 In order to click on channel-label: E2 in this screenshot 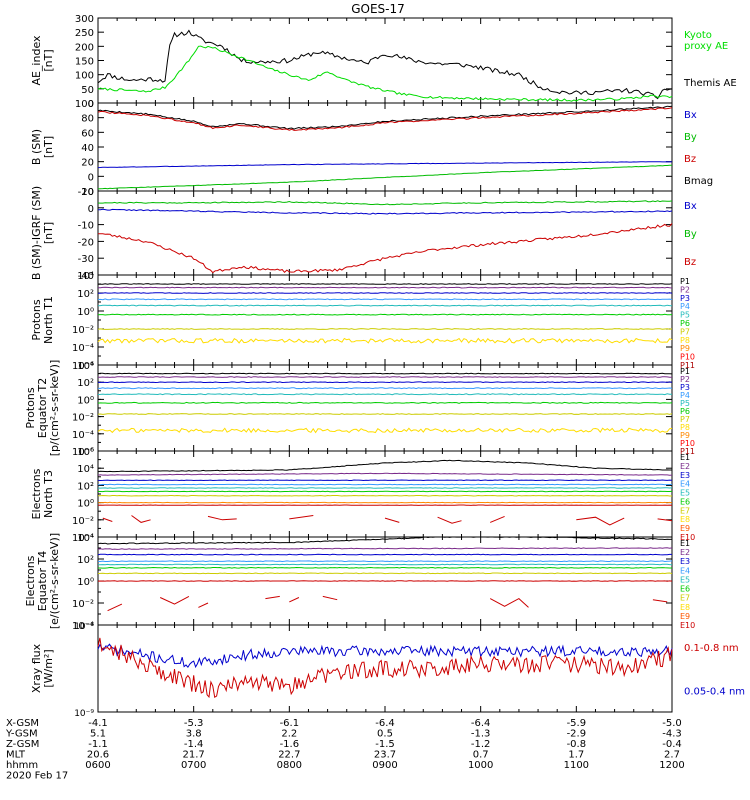, I will do `click(685, 552)`.